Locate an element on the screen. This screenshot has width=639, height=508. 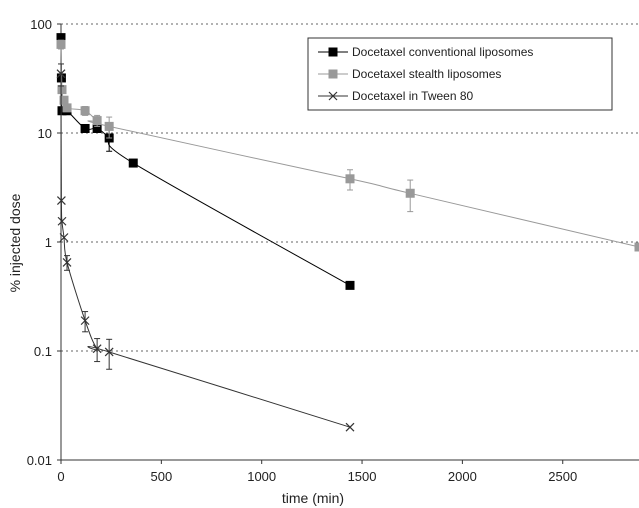
y-tick-label: 100 is located at coordinates (41, 24).